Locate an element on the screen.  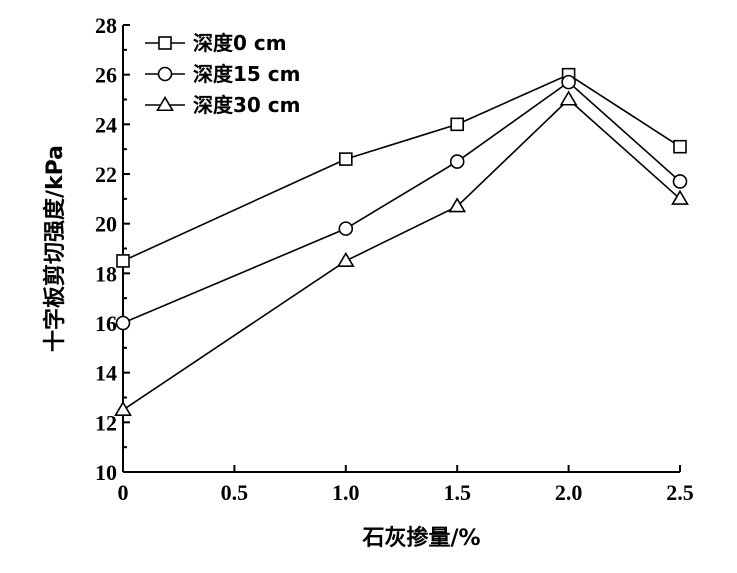
x-ticks: 0 0.5 1.0 1.5 2.0 2.5 is located at coordinates (406, 485).